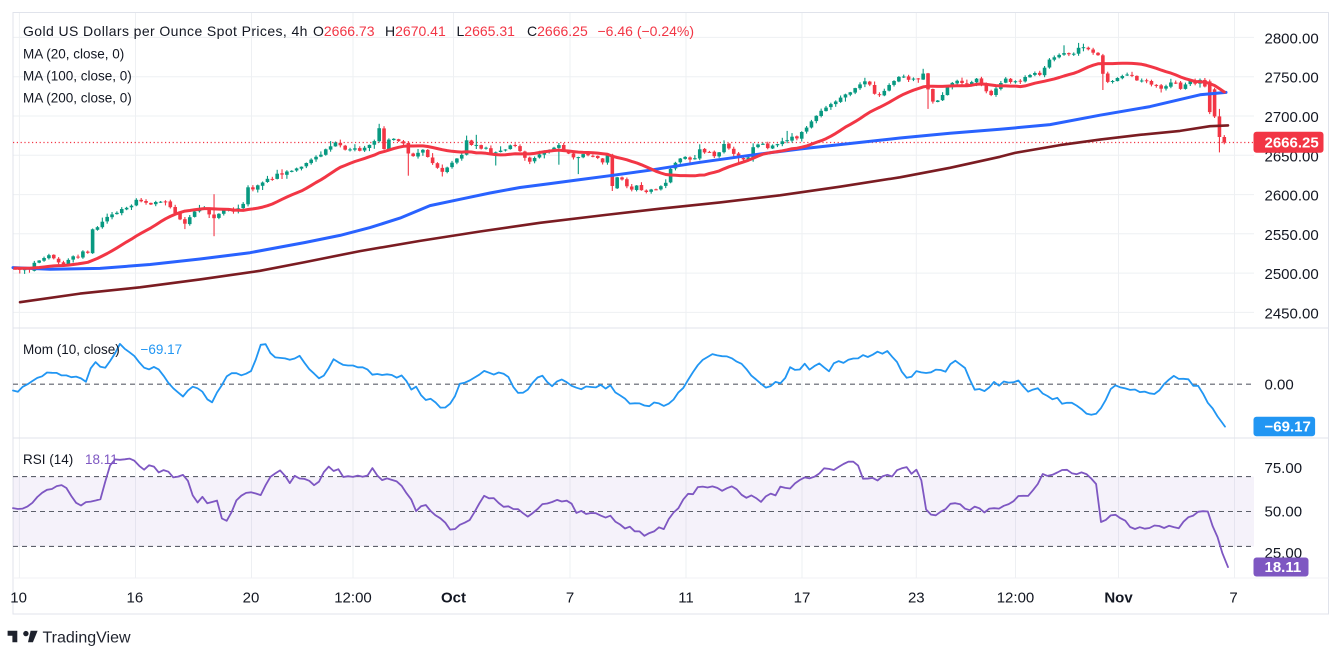 This screenshot has height=659, width=1342. Describe the element at coordinates (415, 31) in the screenshot. I see `svg-text: H2670.41` at that location.